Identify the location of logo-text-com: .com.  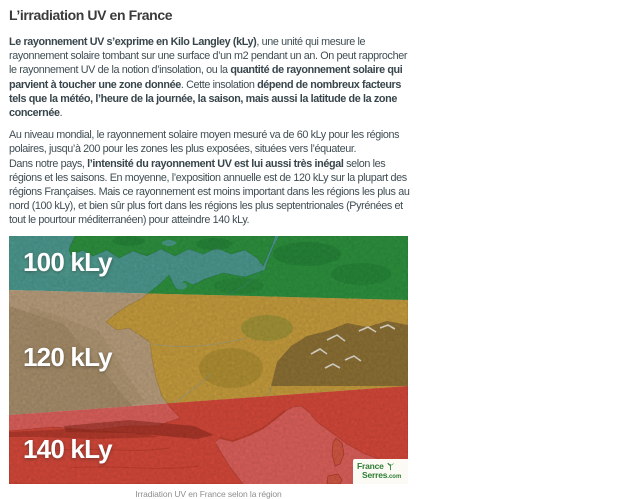
(394, 476).